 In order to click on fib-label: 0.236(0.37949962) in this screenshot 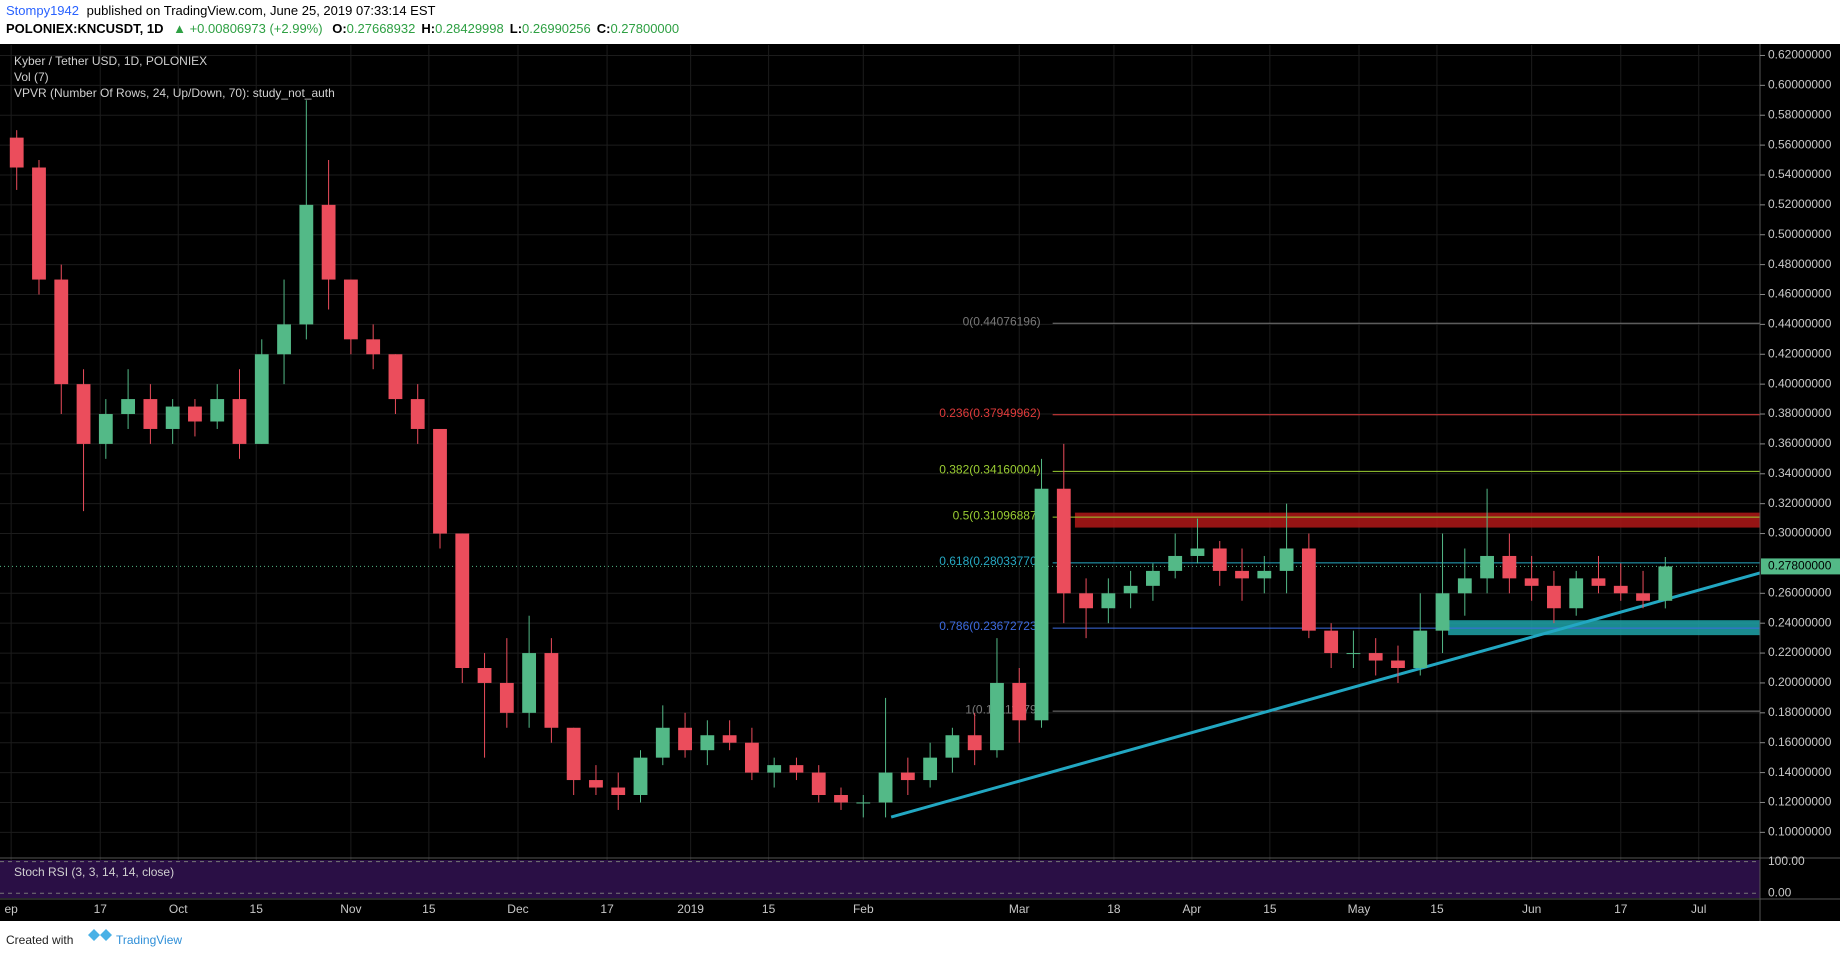, I will do `click(989, 413)`.